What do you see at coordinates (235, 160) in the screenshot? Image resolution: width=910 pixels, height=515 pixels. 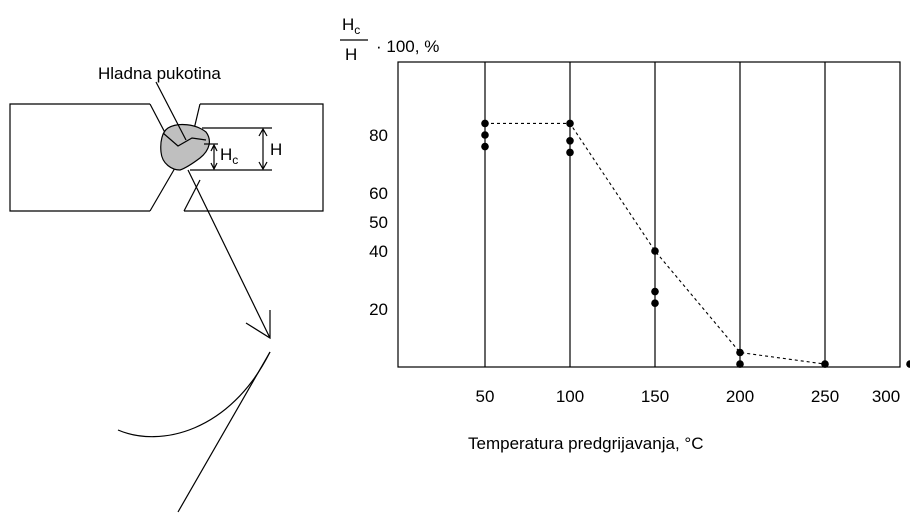 I see `hc-label-sub: c` at bounding box center [235, 160].